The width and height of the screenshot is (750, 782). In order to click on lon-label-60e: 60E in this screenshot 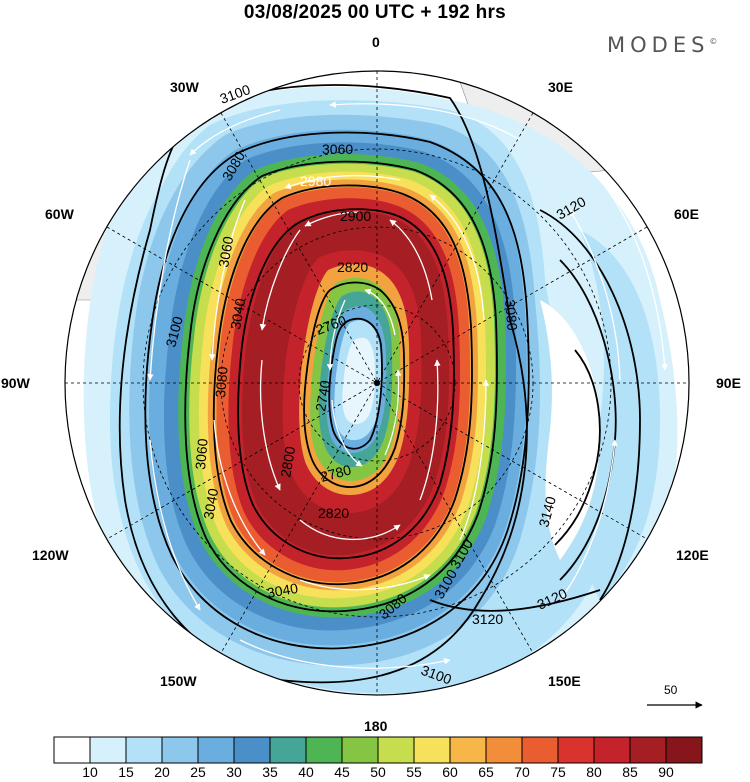, I will do `click(686, 214)`.